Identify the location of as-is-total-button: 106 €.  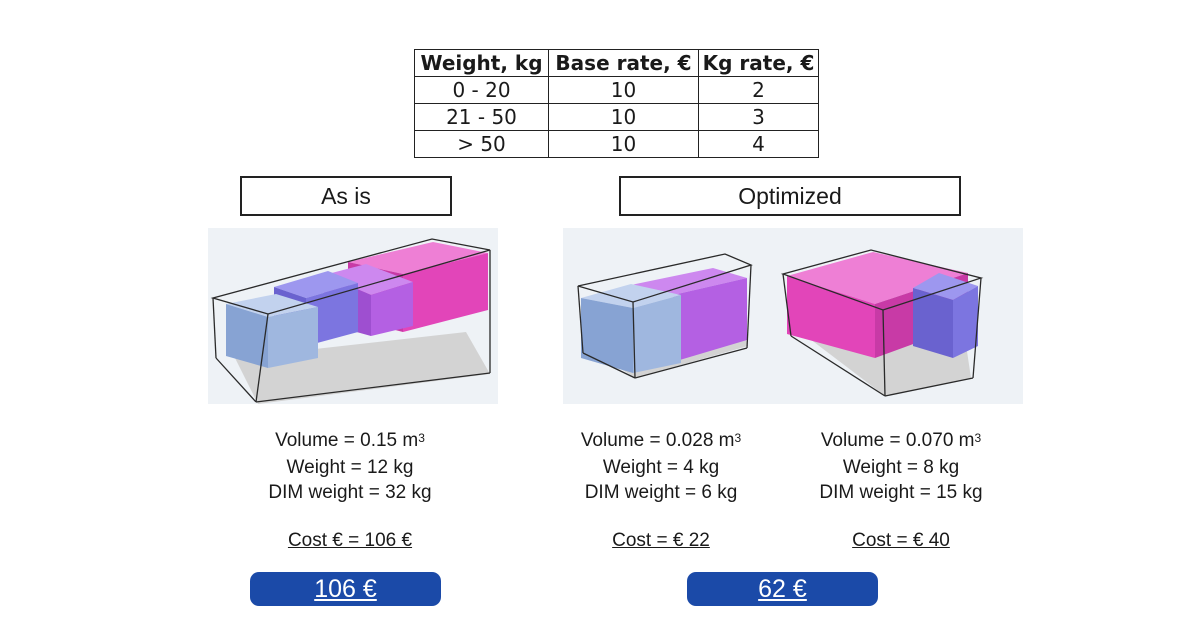
(345, 589).